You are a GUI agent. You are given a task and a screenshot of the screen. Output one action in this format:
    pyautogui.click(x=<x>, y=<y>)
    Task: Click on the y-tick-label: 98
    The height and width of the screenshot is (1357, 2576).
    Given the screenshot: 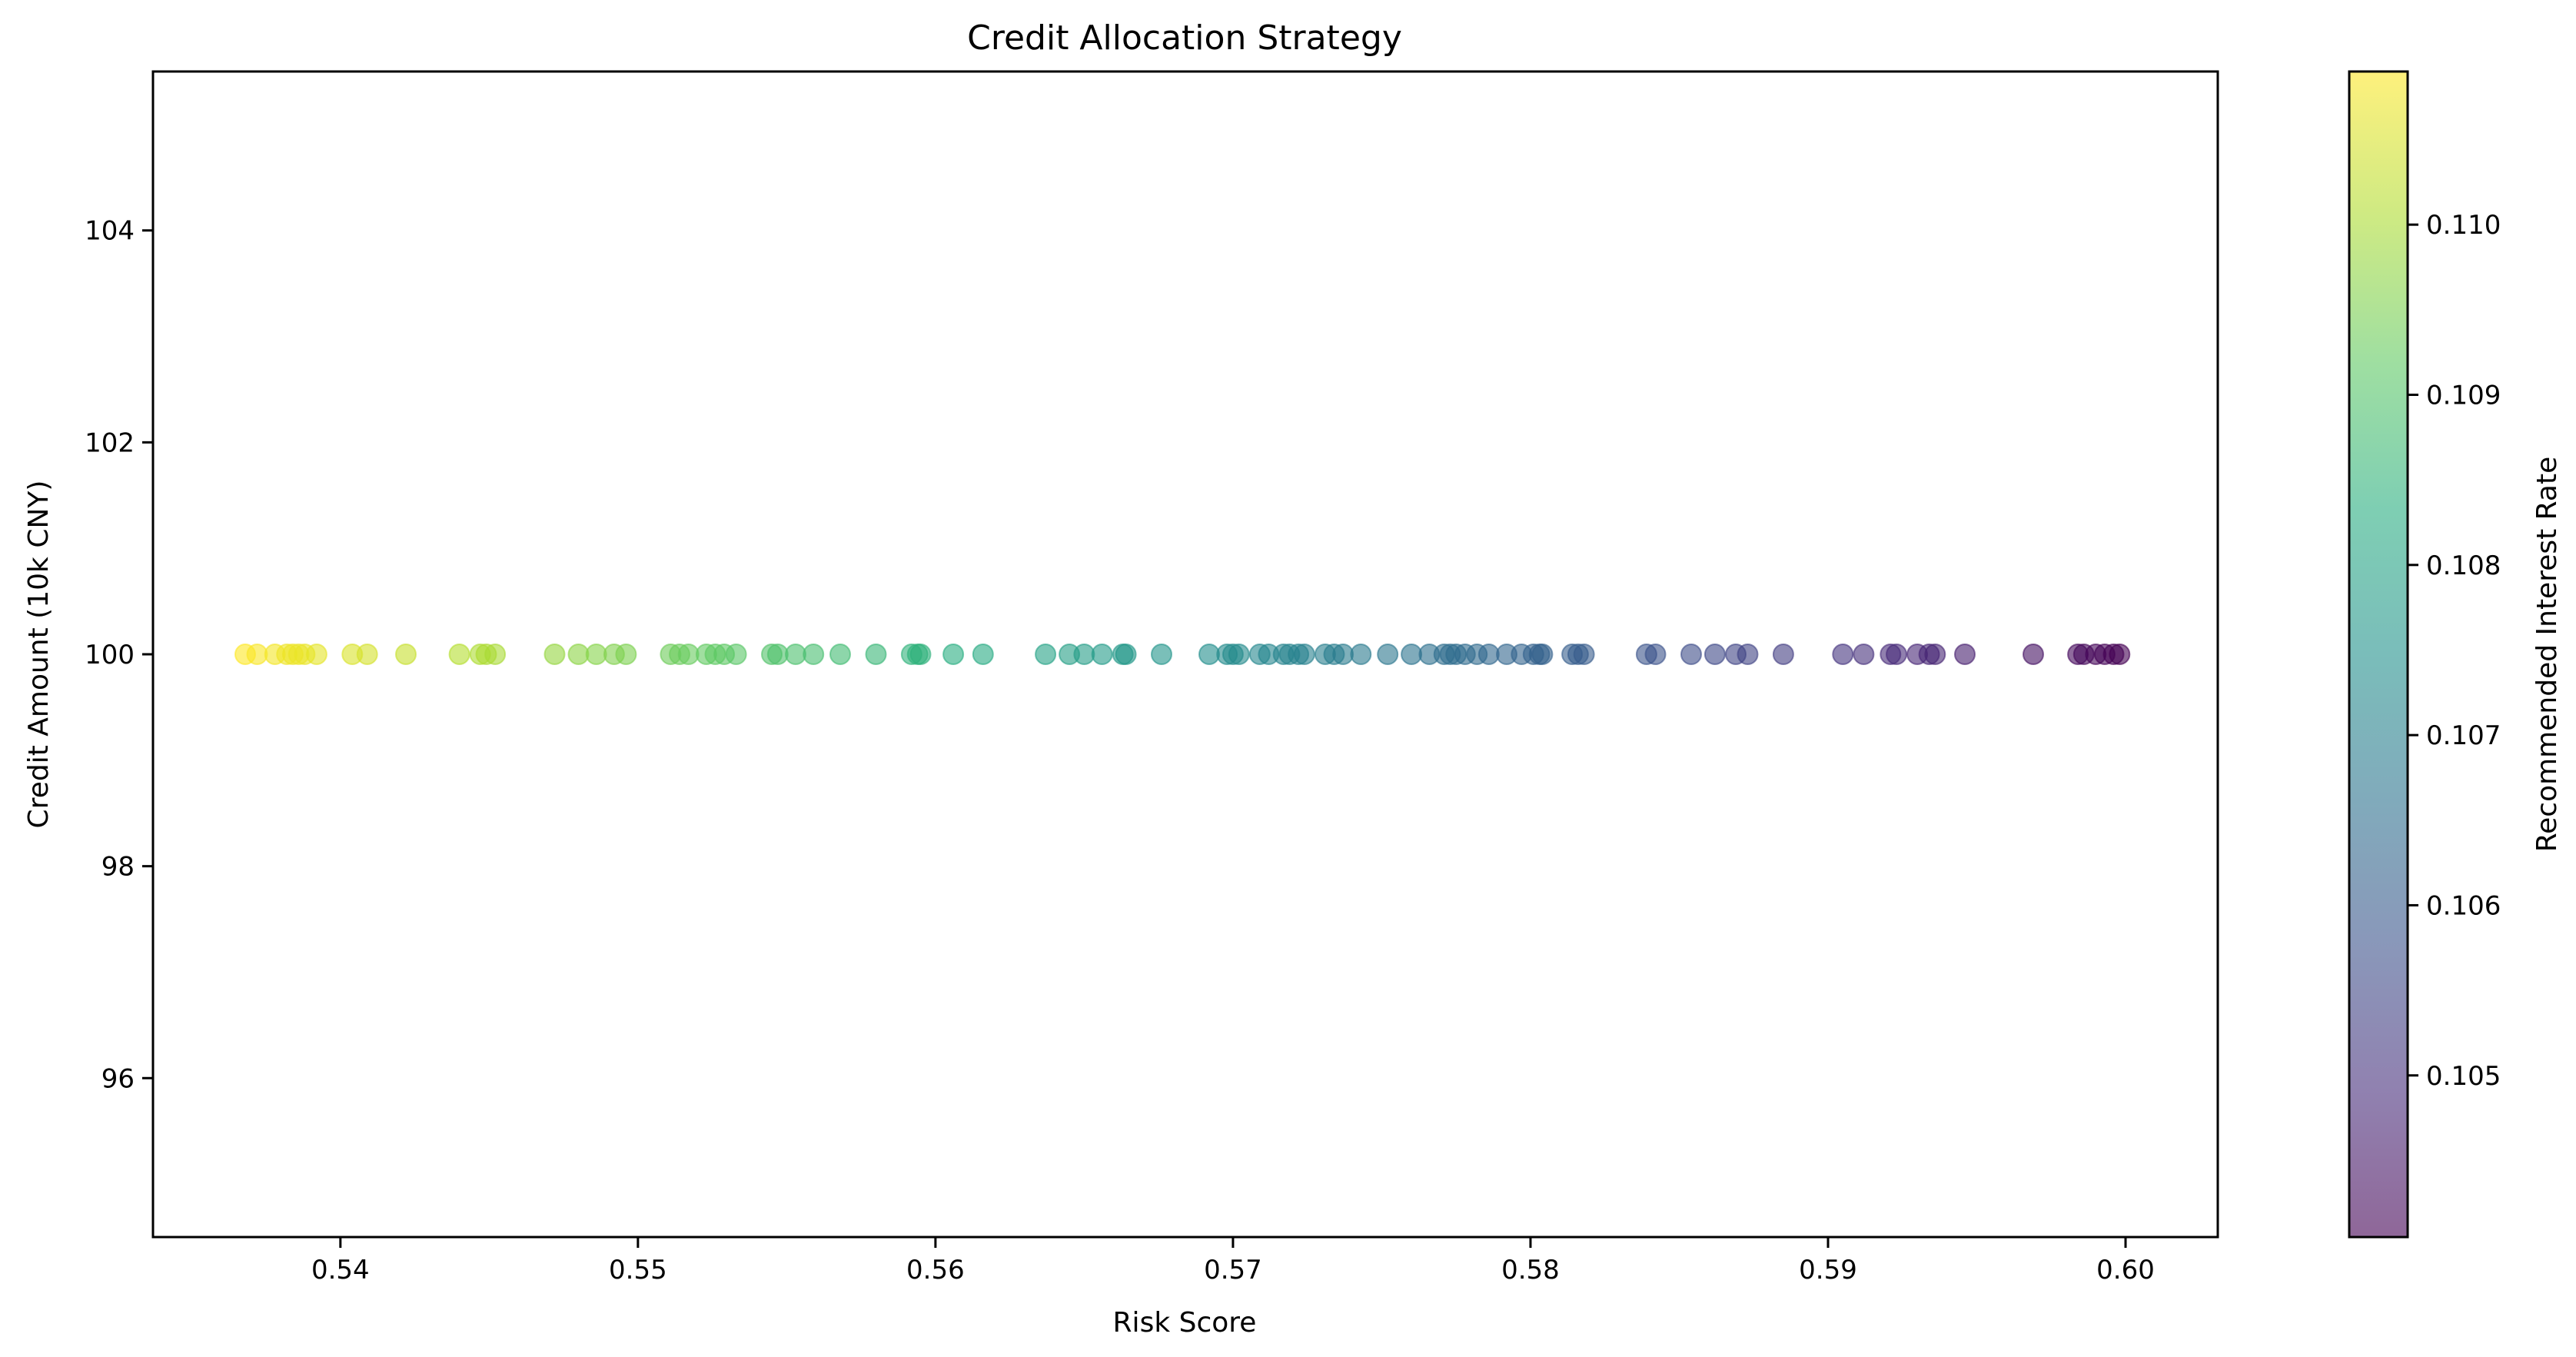 What is the action you would take?
    pyautogui.click(x=118, y=867)
    